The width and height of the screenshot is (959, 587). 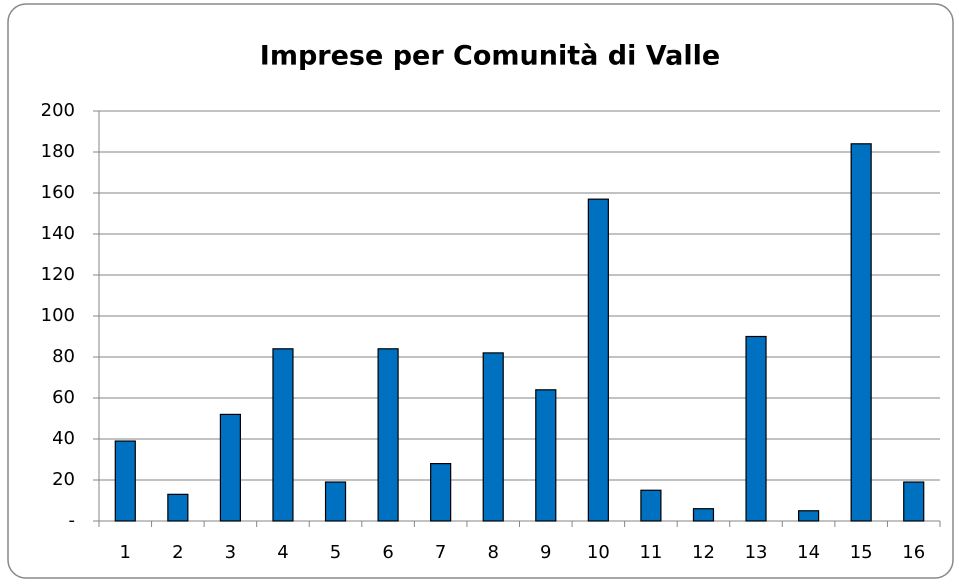 What do you see at coordinates (72, 520) in the screenshot?
I see `y-tick-label: -` at bounding box center [72, 520].